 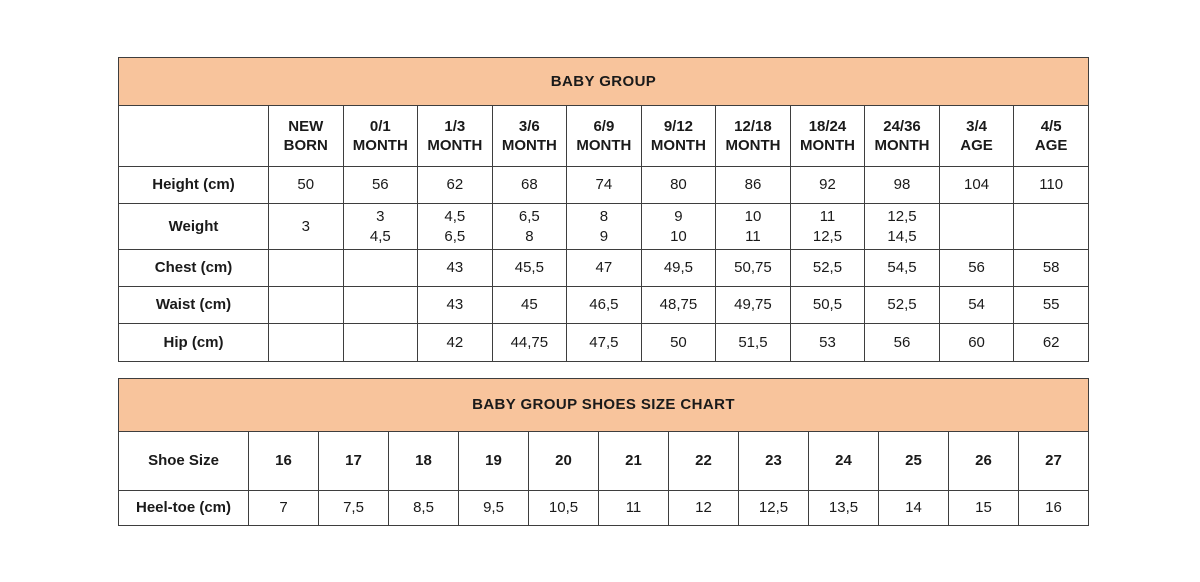 I want to click on shoes-table-cell-0-4: 20, so click(x=563, y=461).